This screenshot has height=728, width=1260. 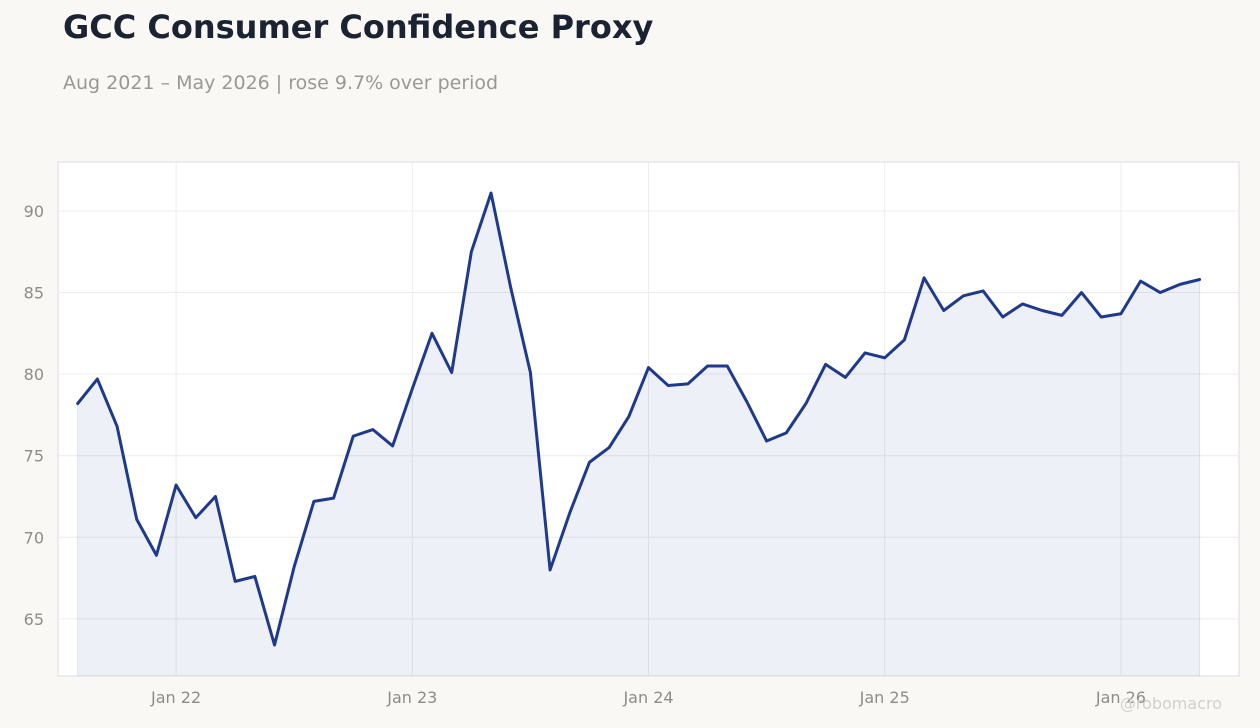 What do you see at coordinates (411, 697) in the screenshot?
I see `x-tick-label: Jan 23` at bounding box center [411, 697].